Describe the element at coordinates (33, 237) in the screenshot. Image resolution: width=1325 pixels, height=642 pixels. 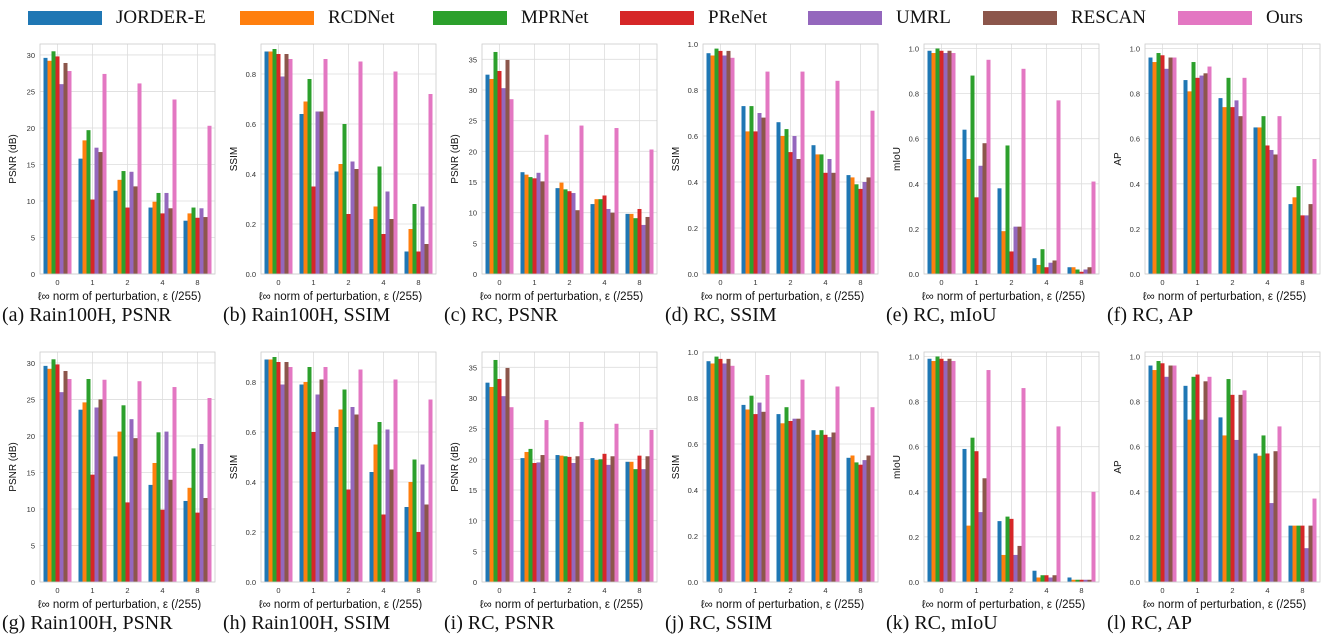
I see `y-tick-label: 5` at that location.